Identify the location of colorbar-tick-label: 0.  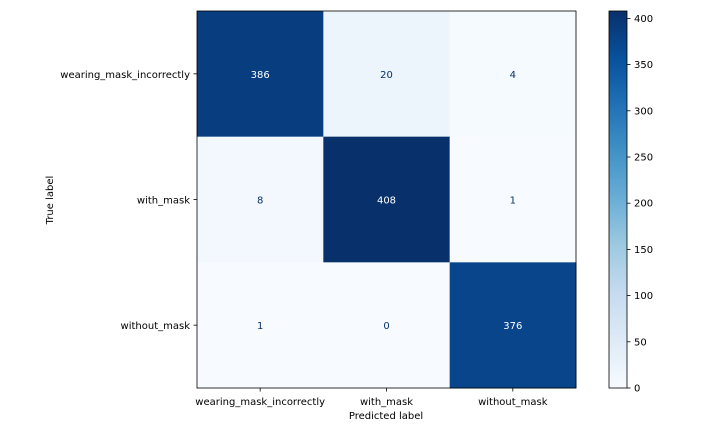
(637, 389).